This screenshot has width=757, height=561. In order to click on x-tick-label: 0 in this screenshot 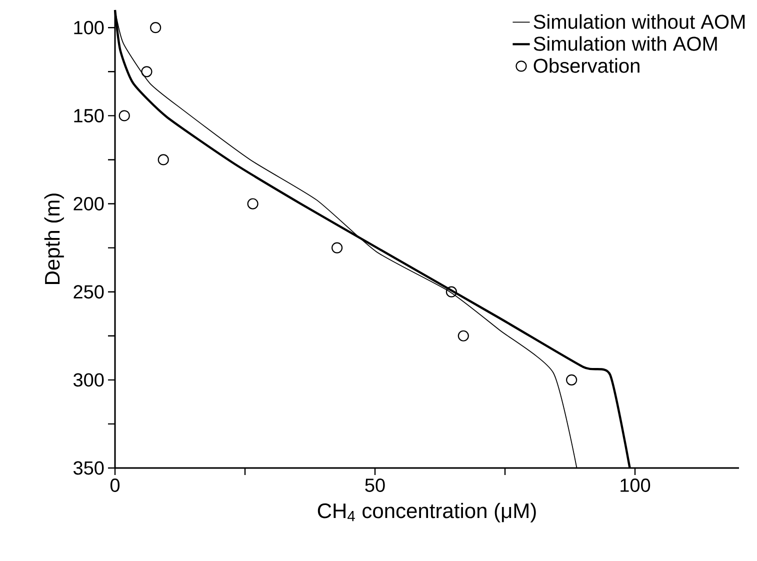, I will do `click(115, 485)`.